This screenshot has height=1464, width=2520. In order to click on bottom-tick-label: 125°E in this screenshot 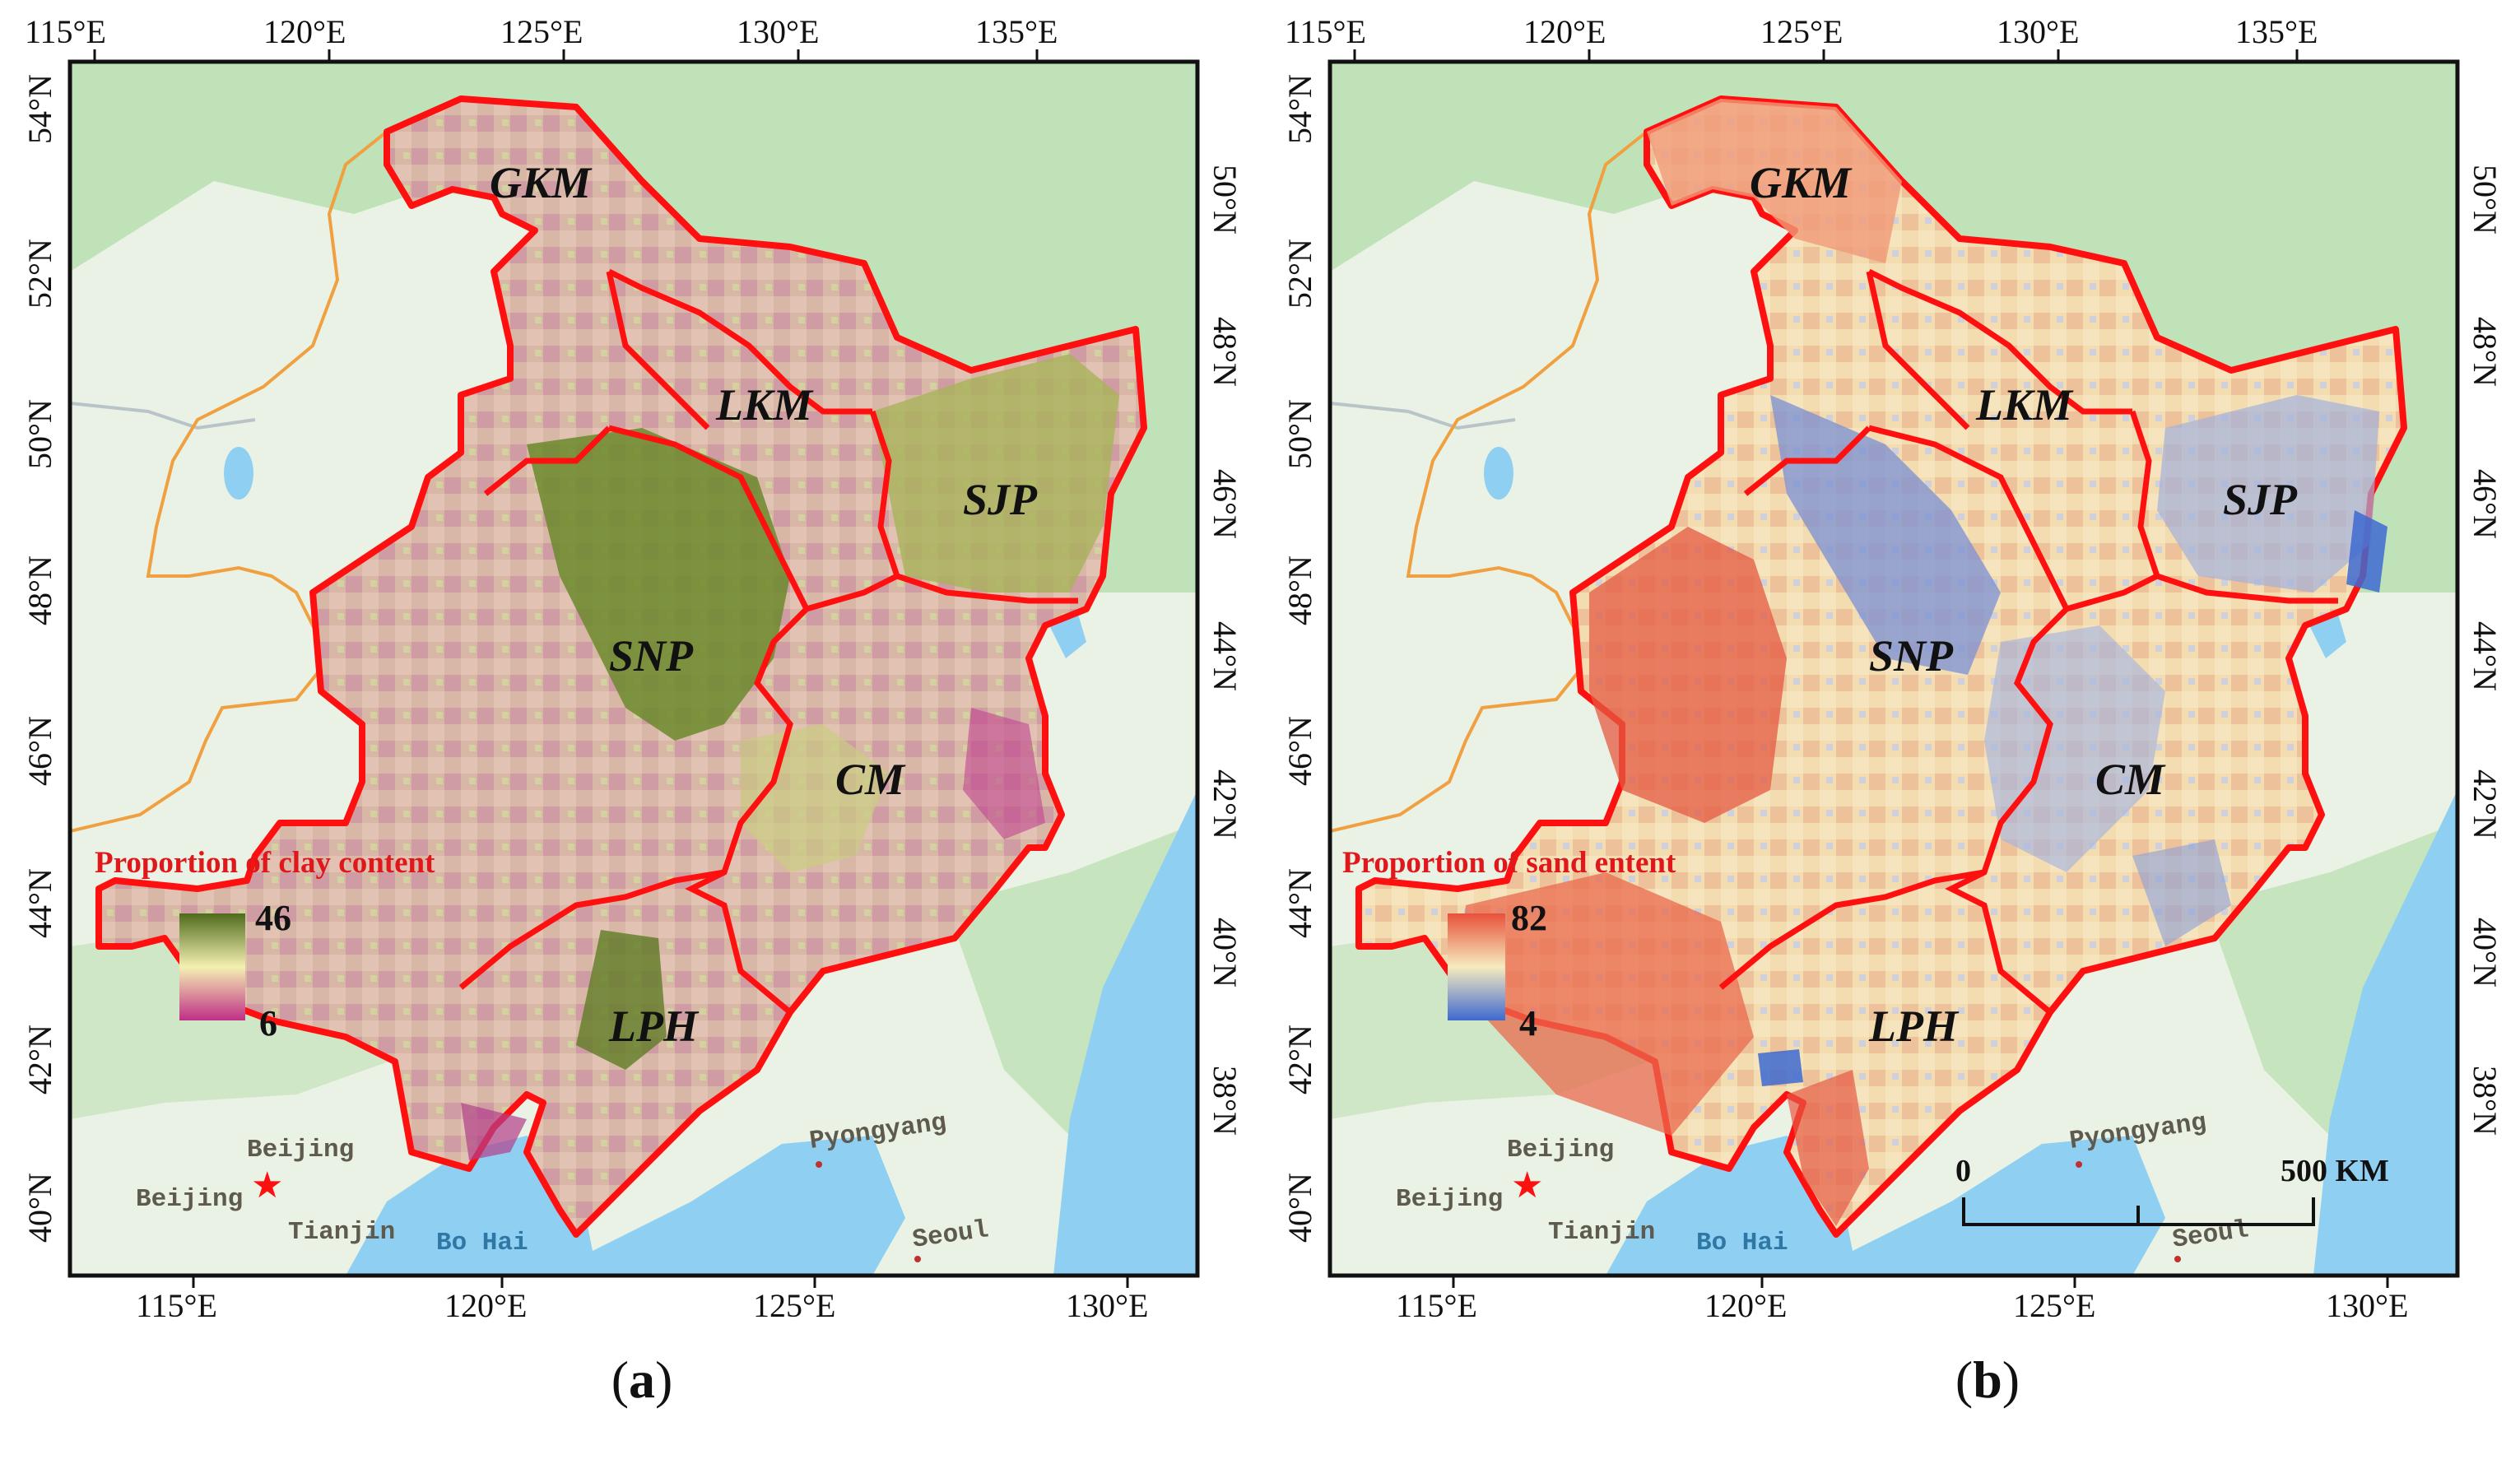, I will do `click(2054, 1305)`.